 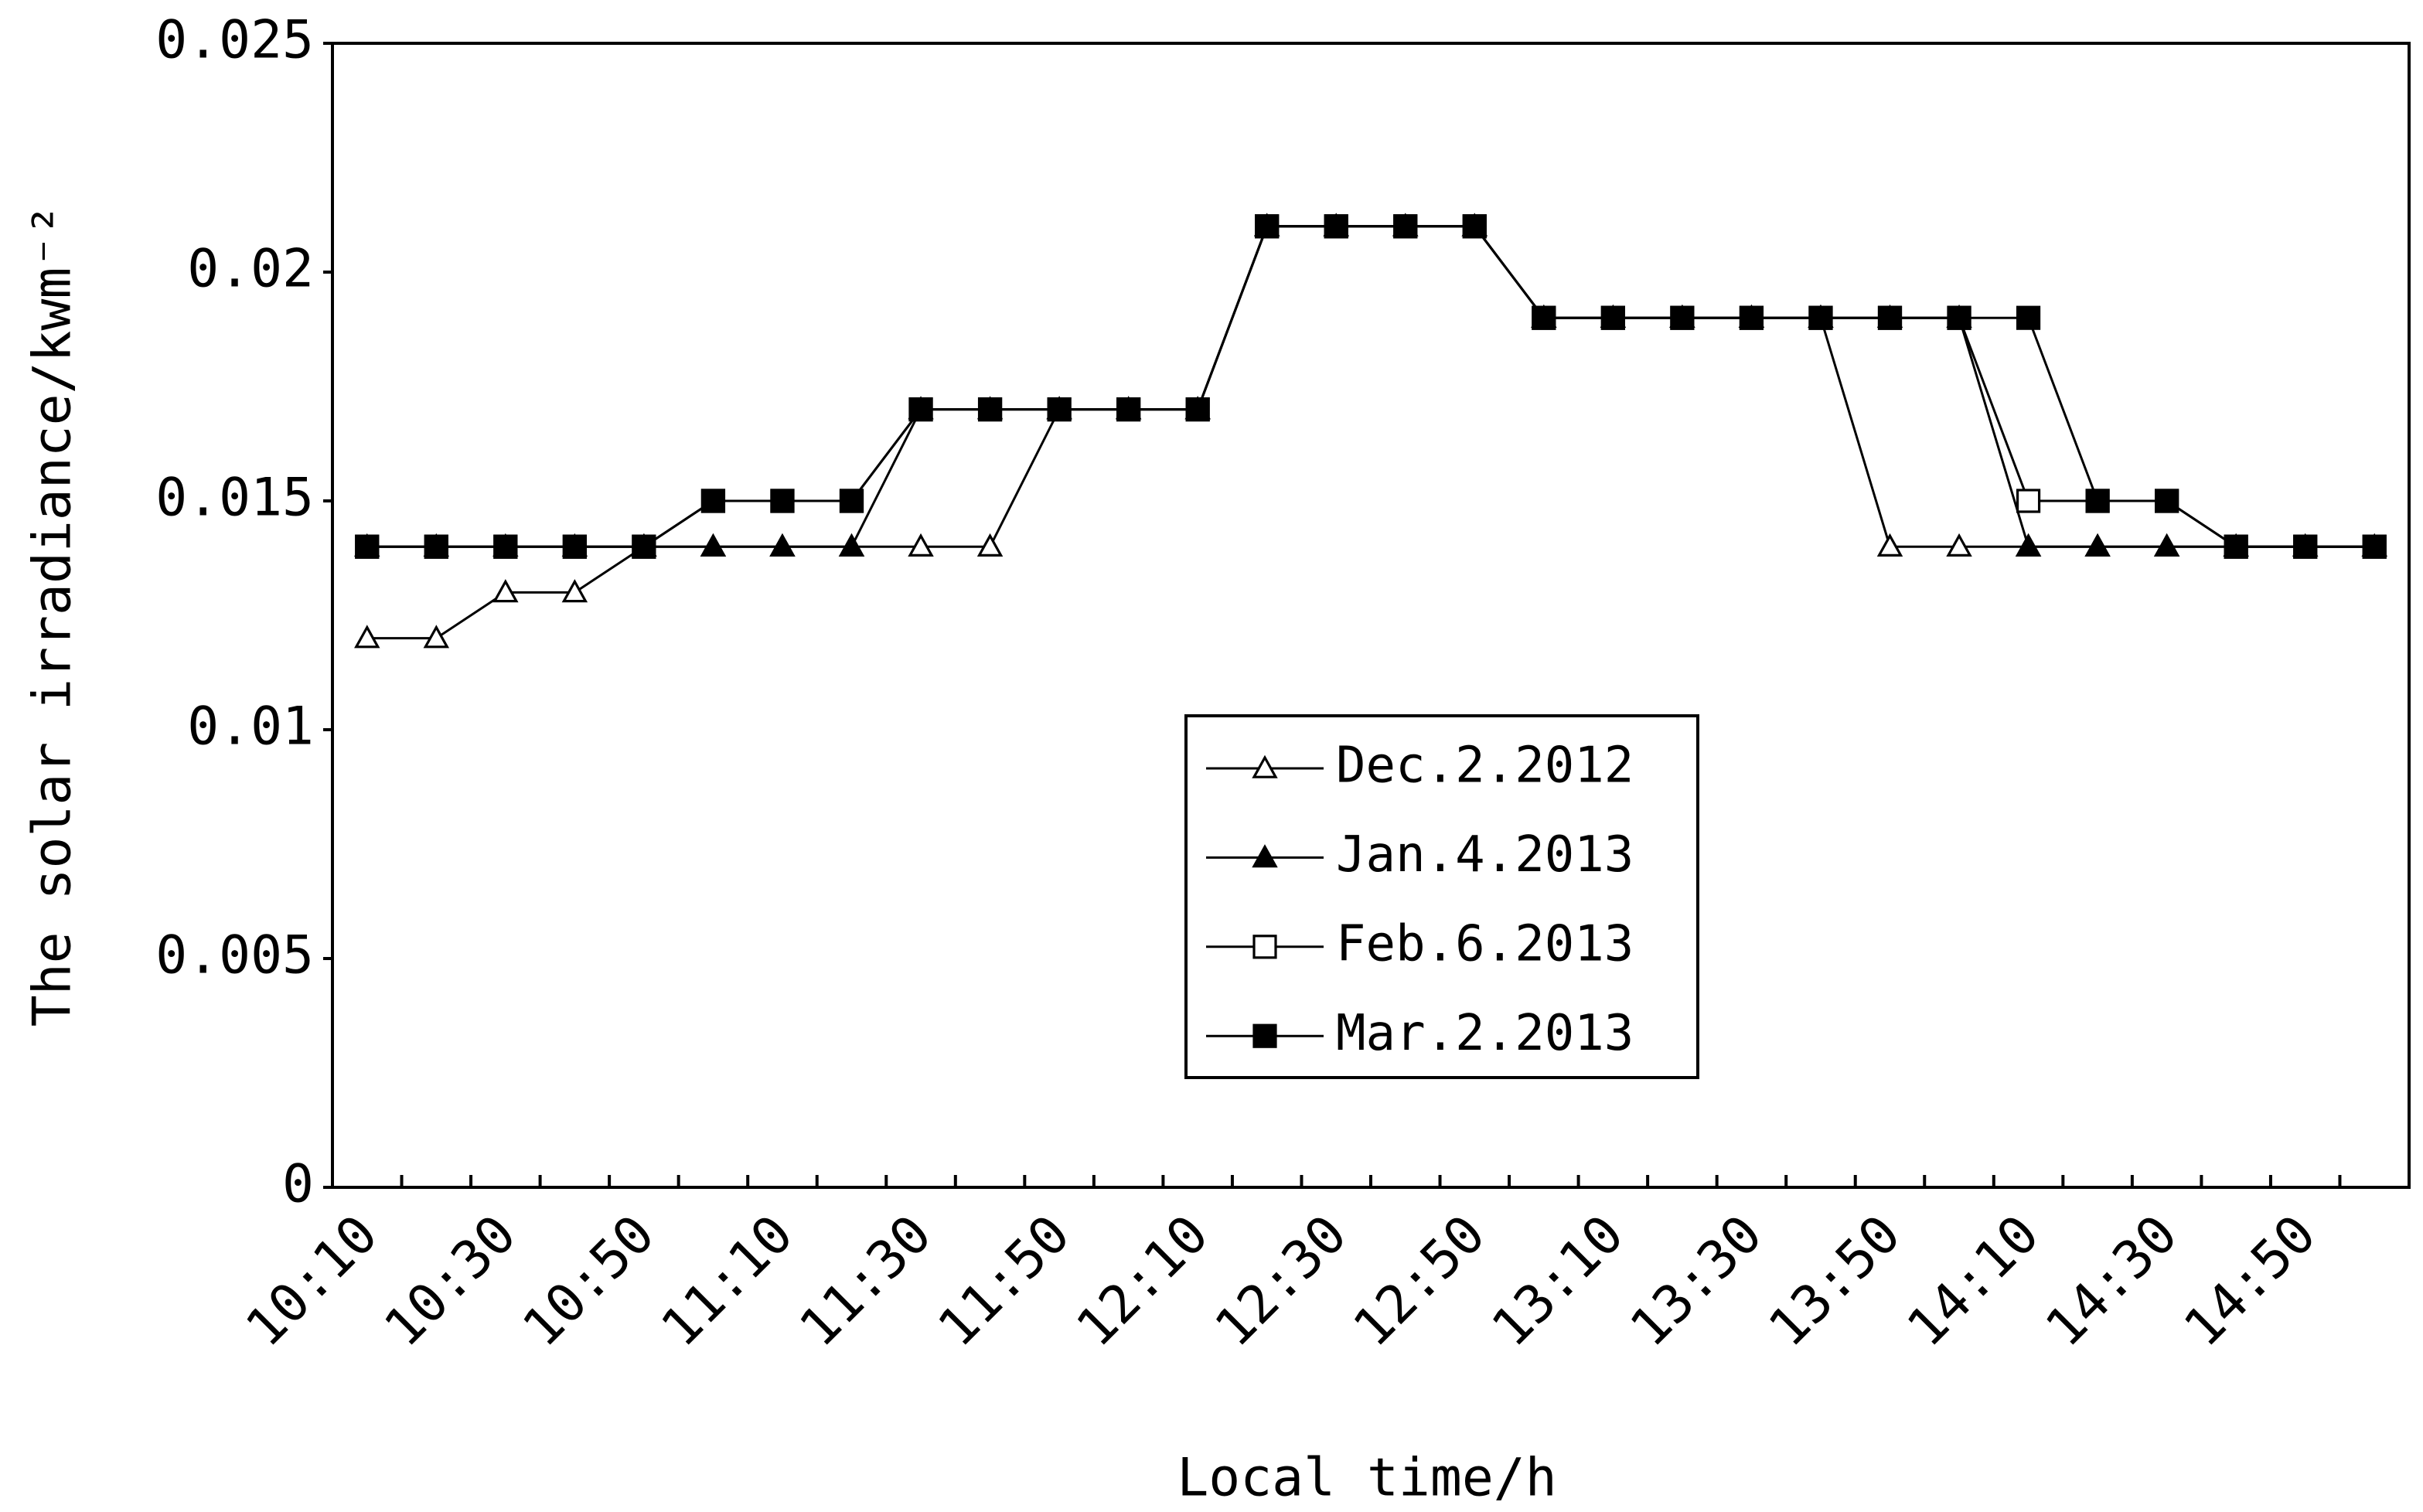 I want to click on y-tick-label: 0.015, so click(x=234, y=499).